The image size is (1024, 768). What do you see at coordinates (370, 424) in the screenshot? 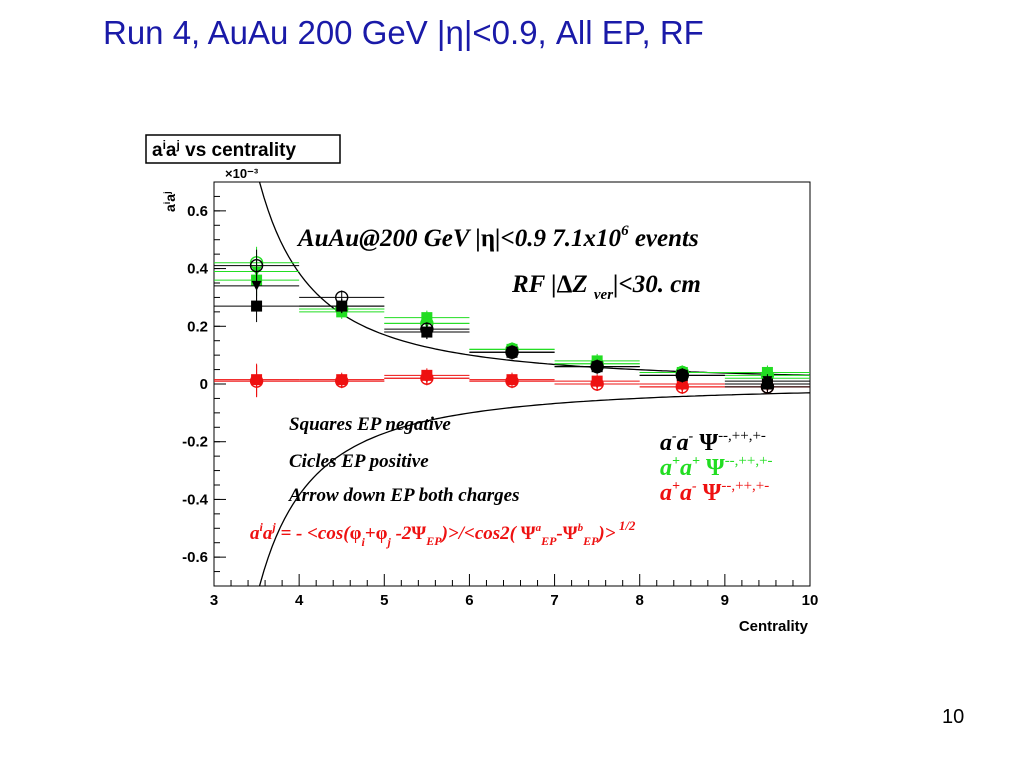
I see `annotation-squares: Squares EP negative` at bounding box center [370, 424].